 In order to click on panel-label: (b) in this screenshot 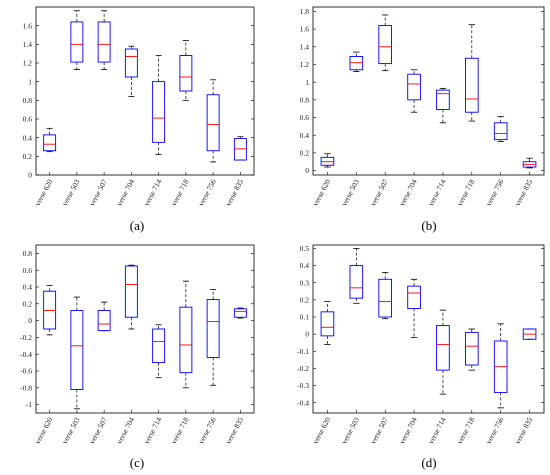, I will do `click(428, 225)`.